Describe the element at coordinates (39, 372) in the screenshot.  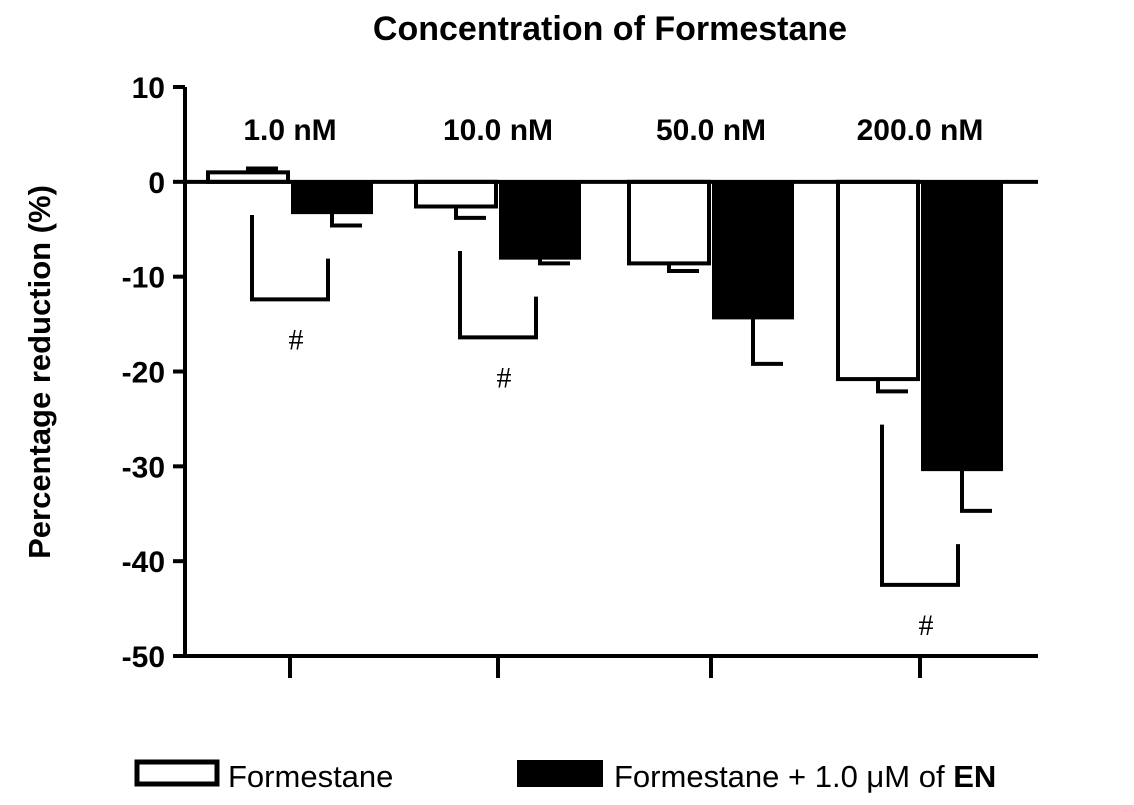
I see `y-axis-label: Percentage reduction (%)` at that location.